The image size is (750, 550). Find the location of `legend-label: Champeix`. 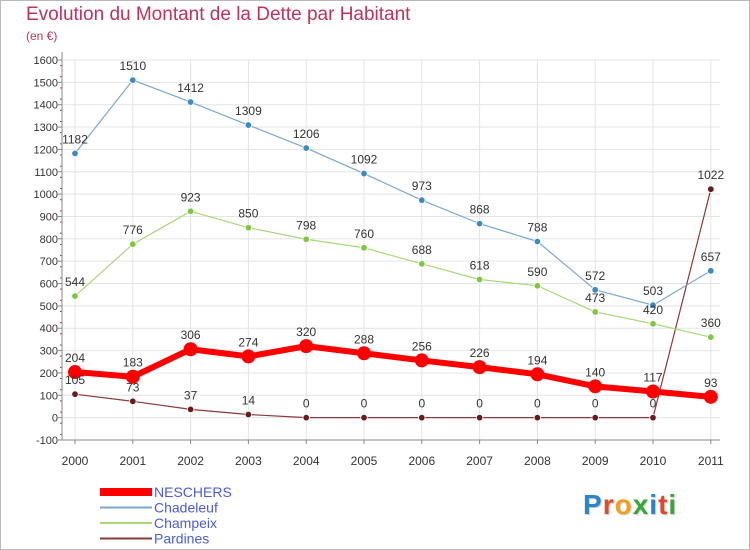

legend-label: Champeix is located at coordinates (185, 523).